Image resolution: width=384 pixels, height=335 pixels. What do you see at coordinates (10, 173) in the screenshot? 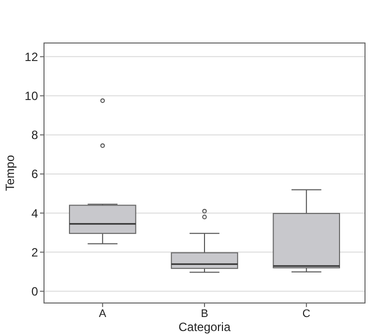
I see `y-axis-title: Tempo` at bounding box center [10, 173].